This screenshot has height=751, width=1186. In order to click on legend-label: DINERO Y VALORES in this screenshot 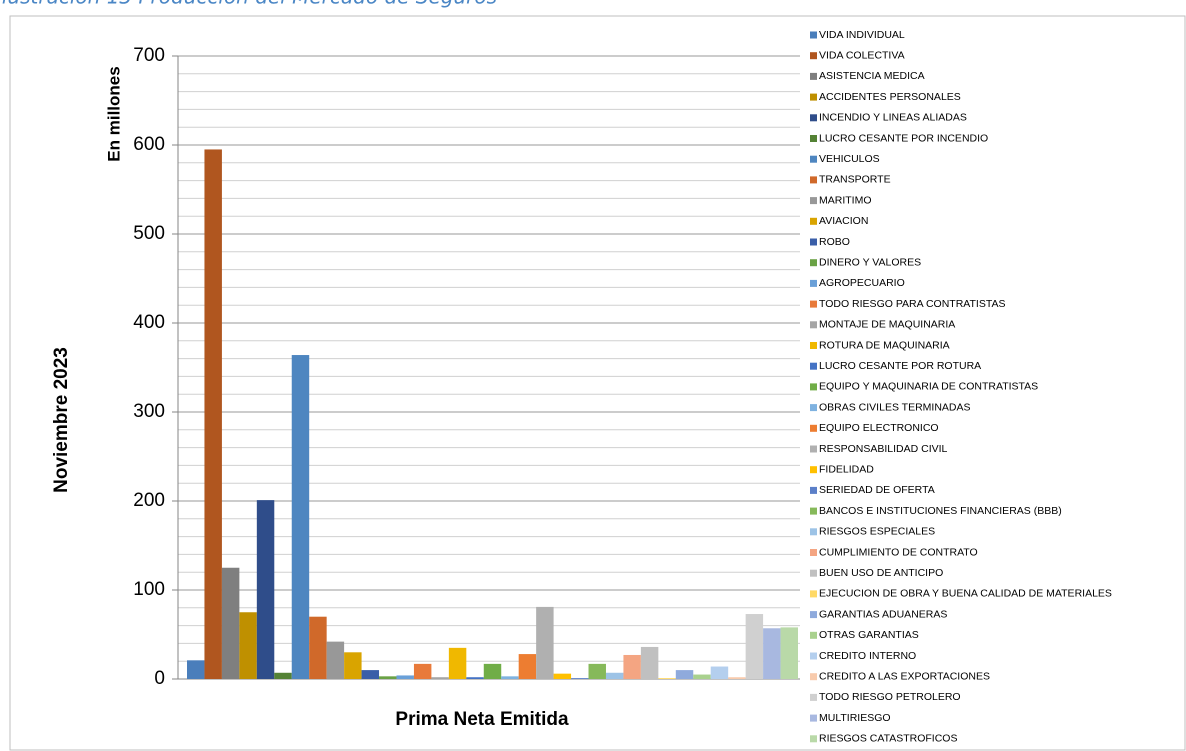, I will do `click(870, 262)`.